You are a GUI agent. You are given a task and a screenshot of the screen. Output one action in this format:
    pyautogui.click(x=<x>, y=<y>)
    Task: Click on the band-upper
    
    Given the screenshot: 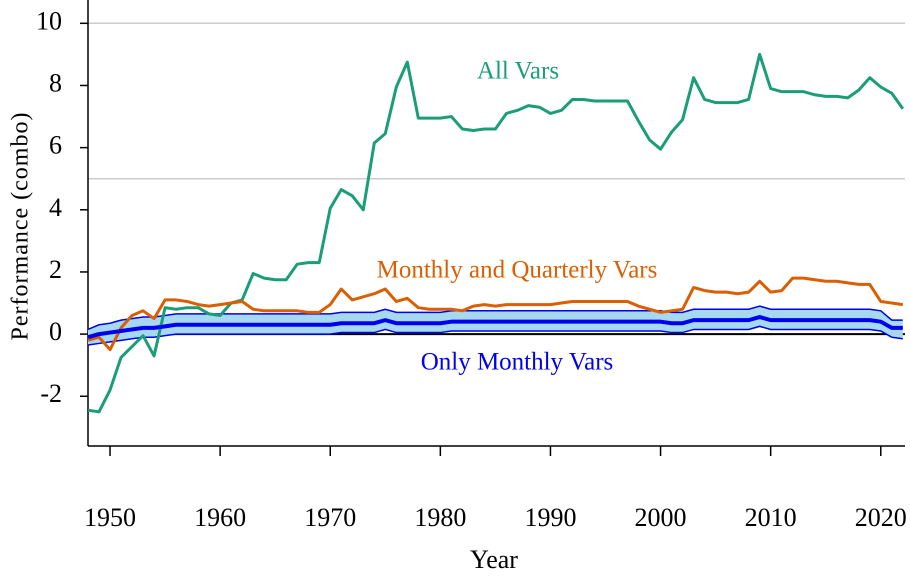 What is the action you would take?
    pyautogui.click(x=495, y=318)
    